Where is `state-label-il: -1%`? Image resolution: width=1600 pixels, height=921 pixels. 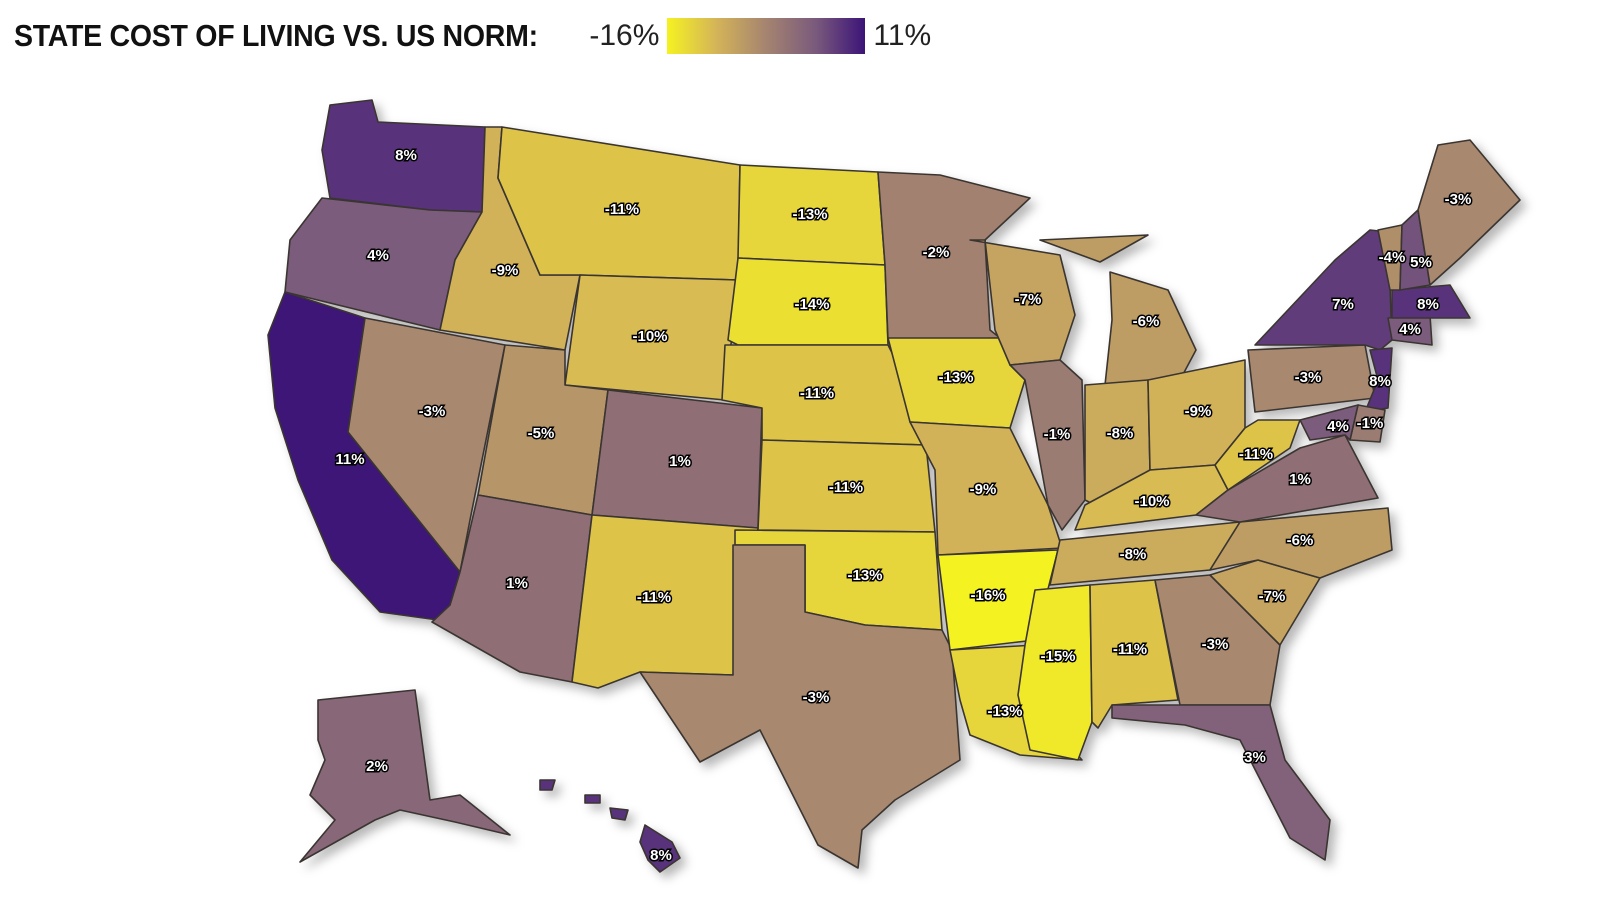 state-label-il: -1% is located at coordinates (1057, 434).